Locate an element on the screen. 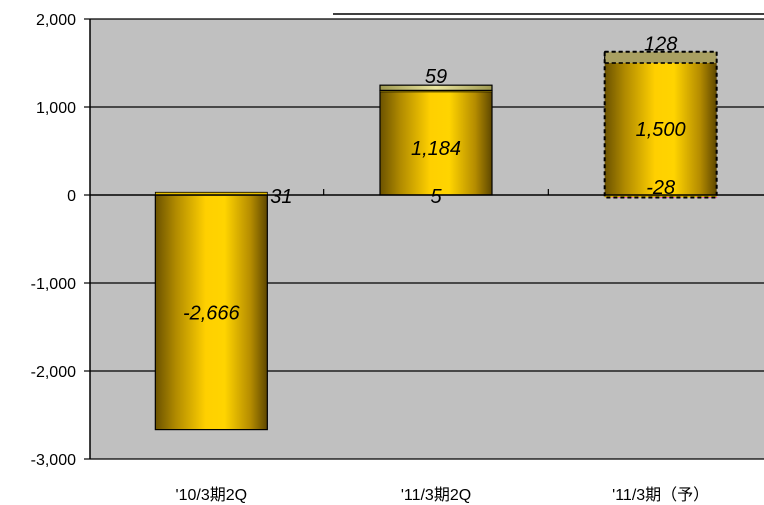 This screenshot has width=764, height=505. data-label: 31 is located at coordinates (281, 197).